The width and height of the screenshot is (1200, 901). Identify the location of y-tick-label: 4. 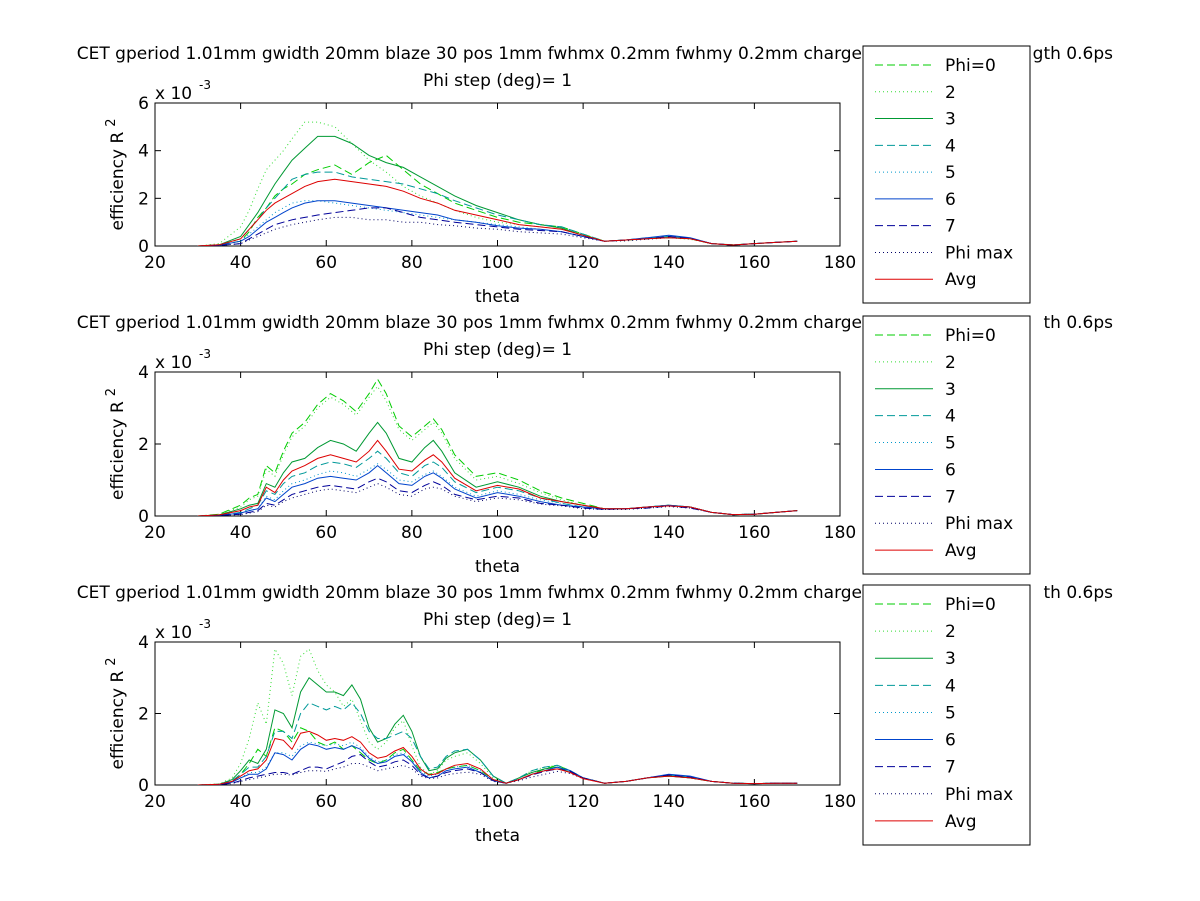
(143, 643).